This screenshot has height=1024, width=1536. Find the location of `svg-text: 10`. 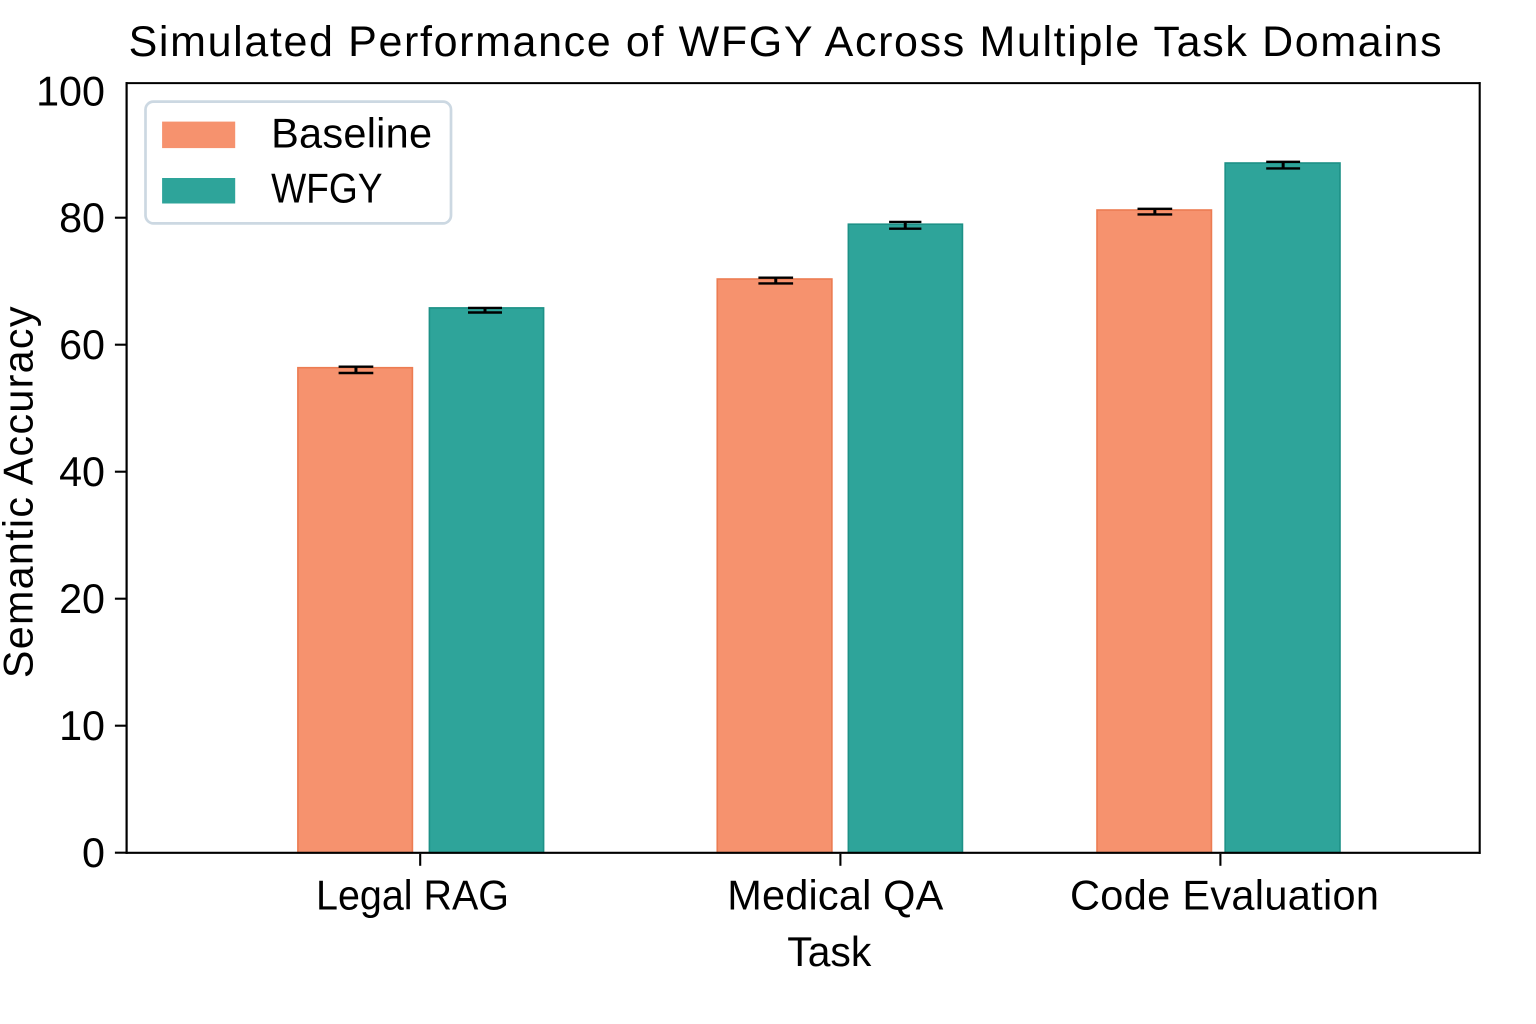

svg-text: 10 is located at coordinates (82, 726).